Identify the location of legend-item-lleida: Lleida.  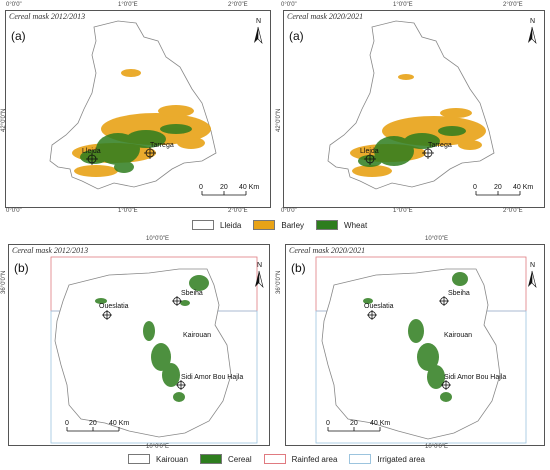
(216, 225).